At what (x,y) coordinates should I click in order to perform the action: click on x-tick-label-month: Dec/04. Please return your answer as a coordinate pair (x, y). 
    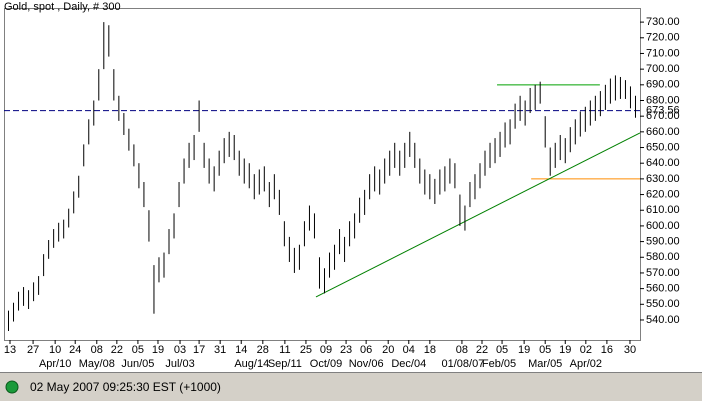
    Looking at the image, I should click on (408, 364).